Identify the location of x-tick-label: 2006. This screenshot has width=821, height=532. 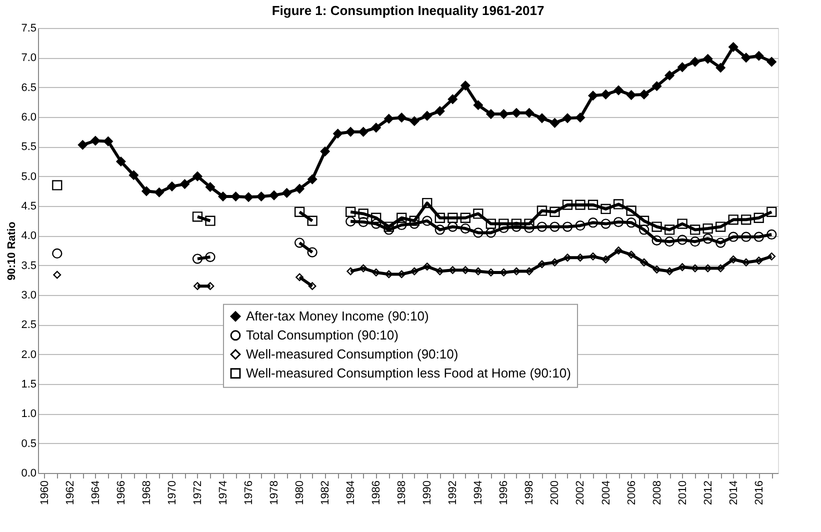
(632, 492).